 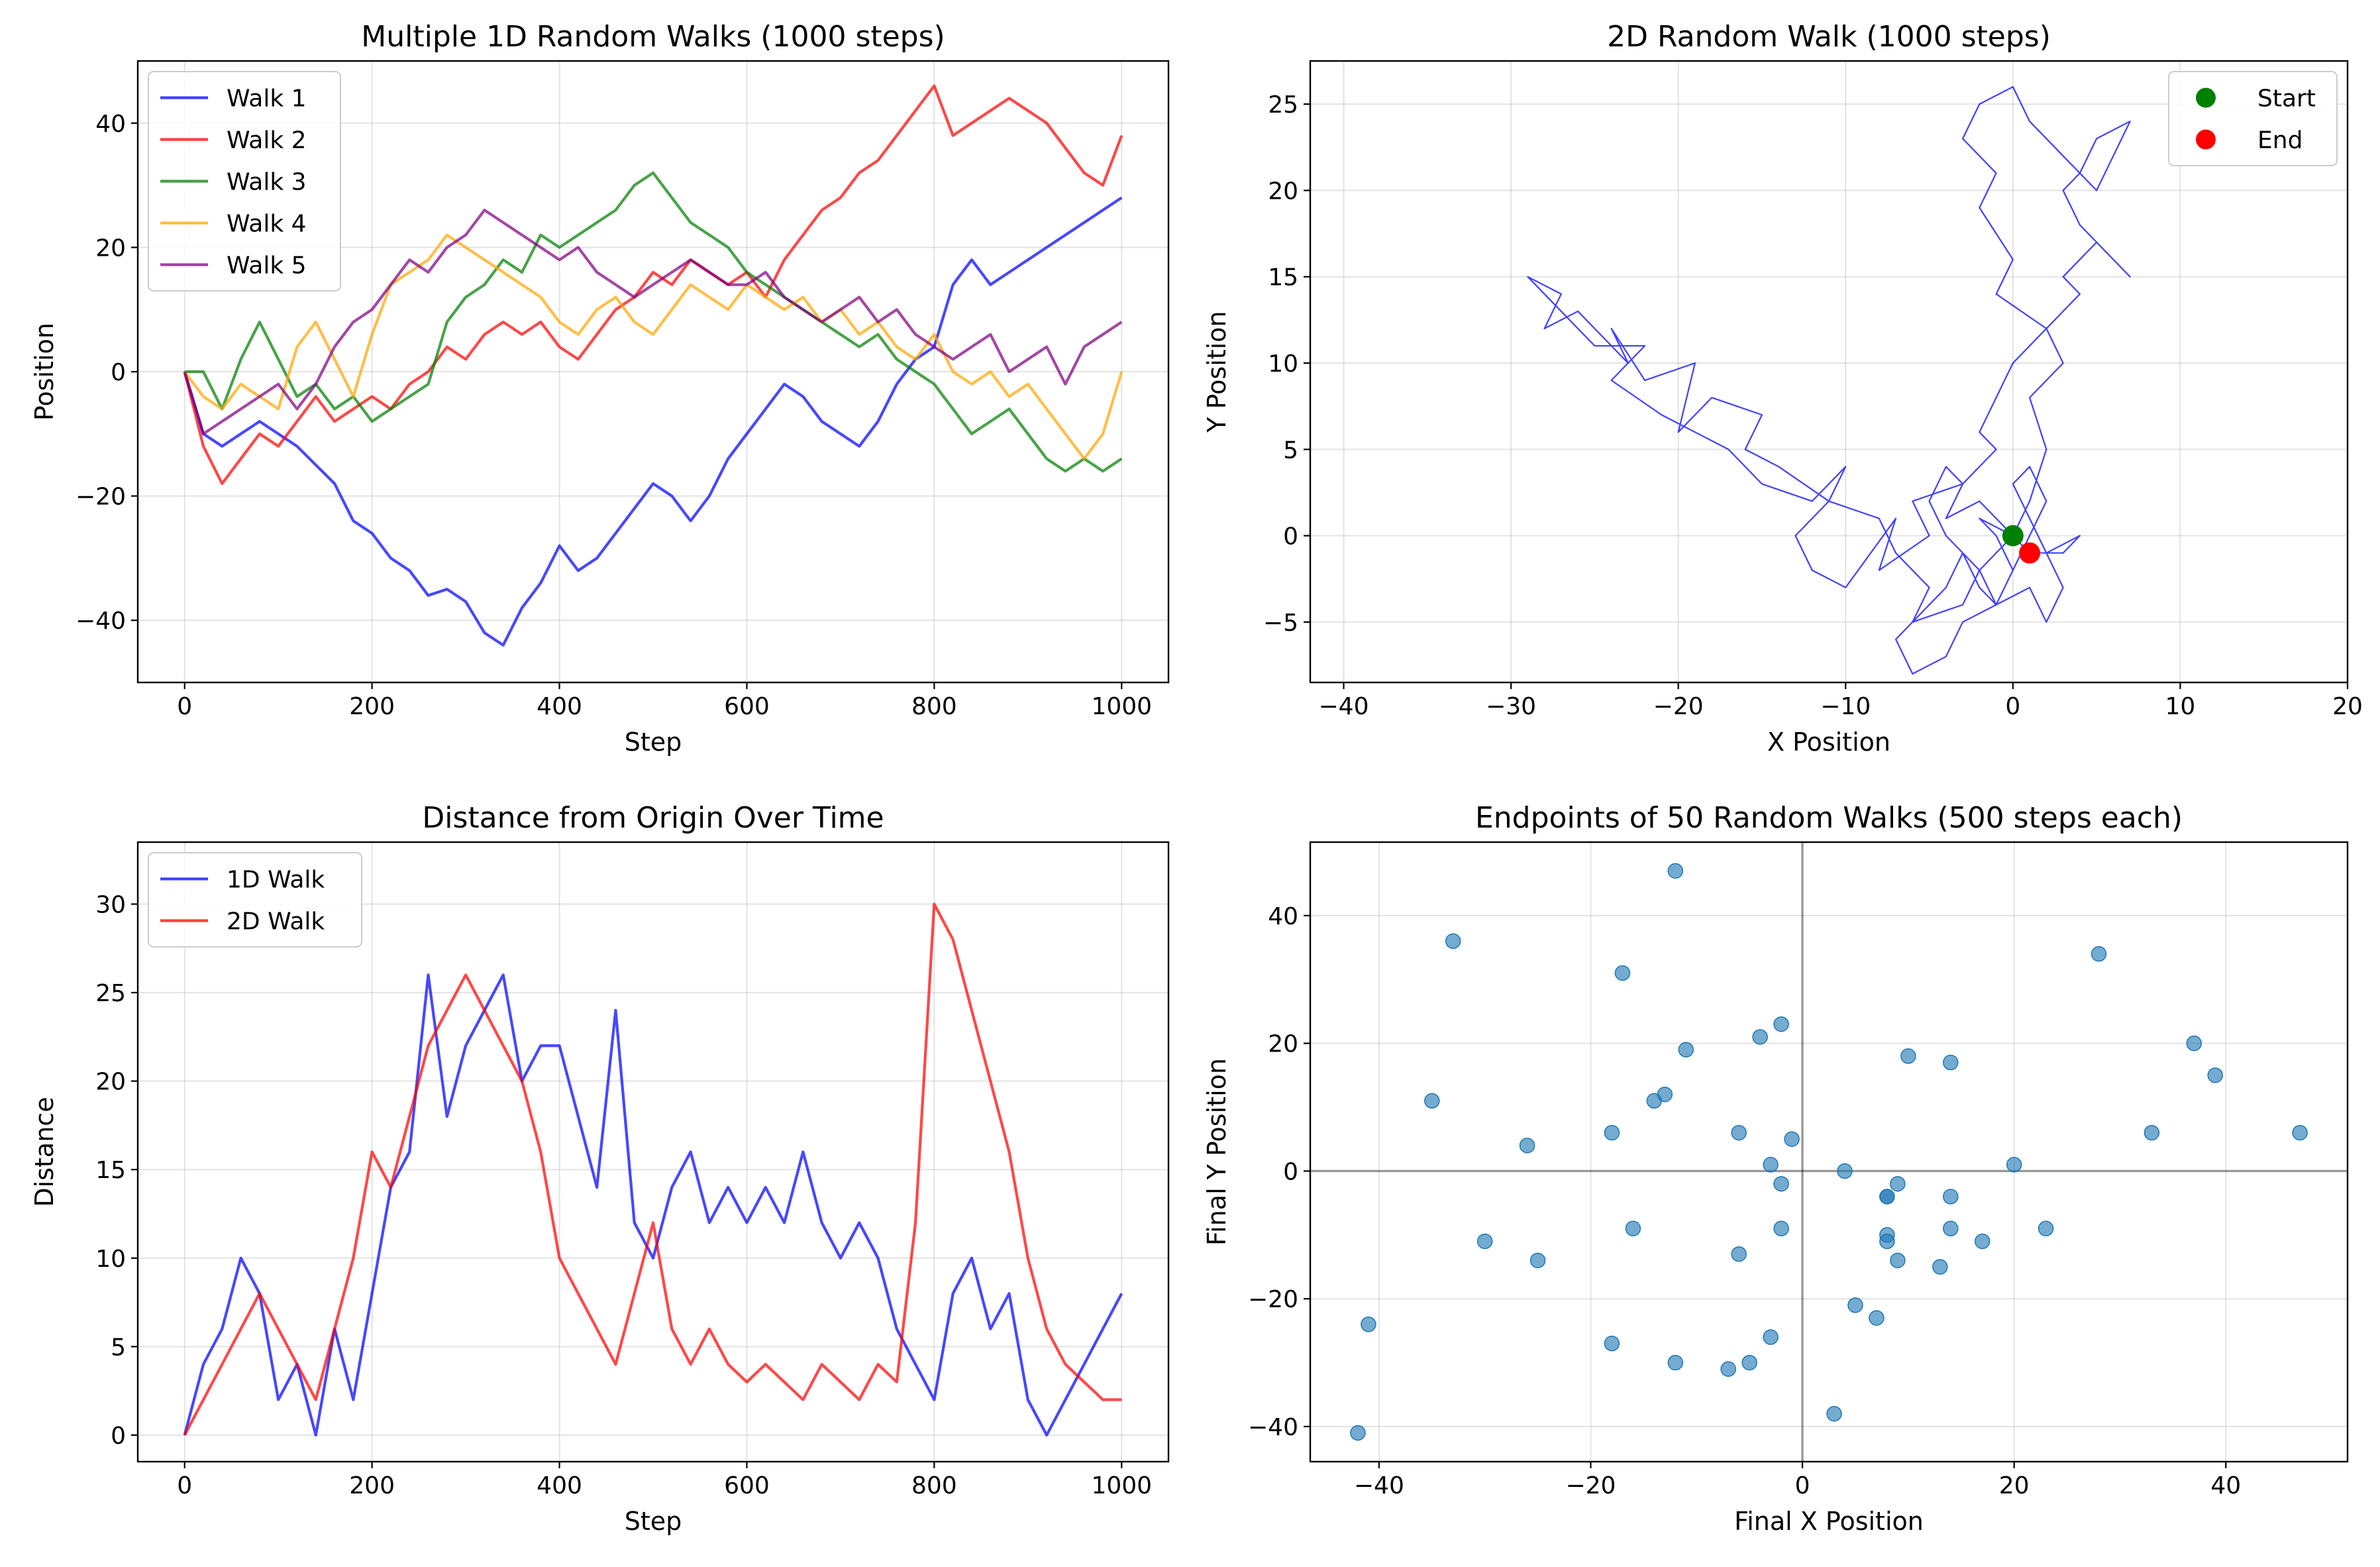 What do you see at coordinates (1216, 372) in the screenshot?
I see `y-axis-label: Y Position` at bounding box center [1216, 372].